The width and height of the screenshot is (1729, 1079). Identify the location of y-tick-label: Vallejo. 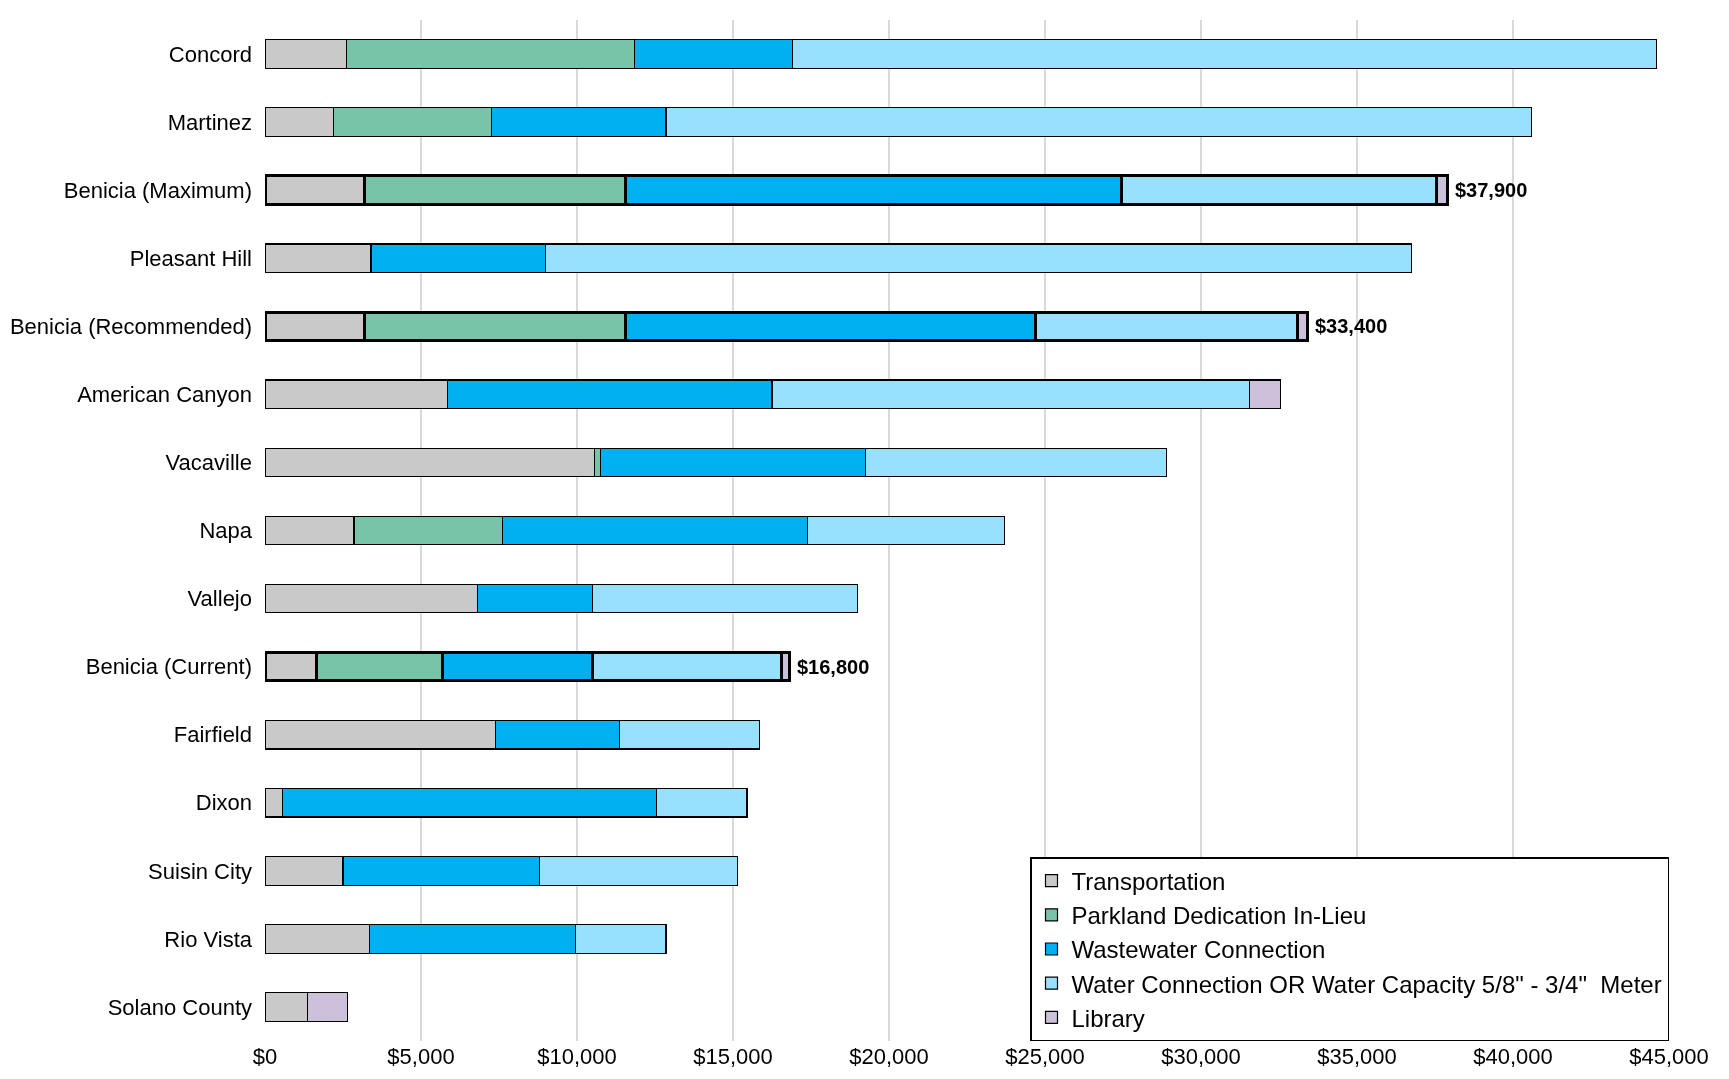
(219, 599).